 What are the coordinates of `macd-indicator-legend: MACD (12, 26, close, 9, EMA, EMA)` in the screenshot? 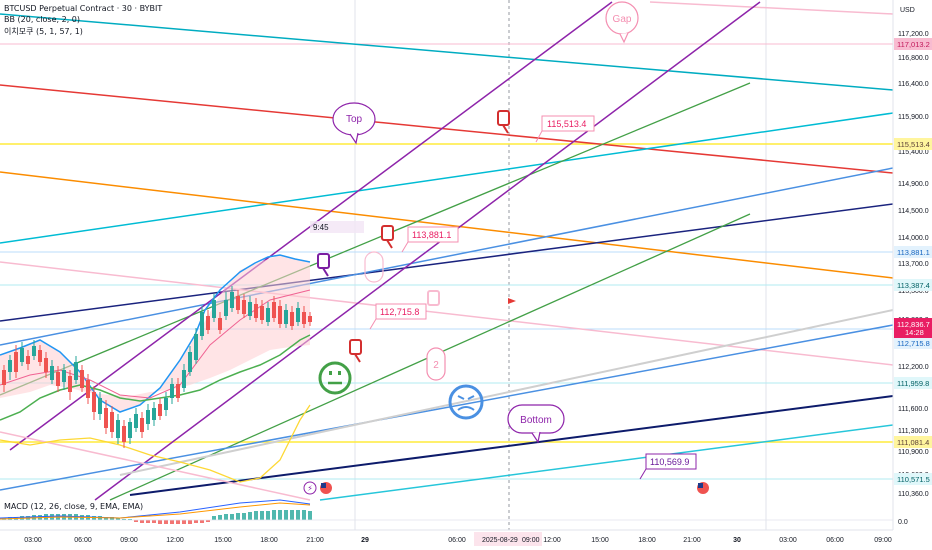 It's located at (74, 506).